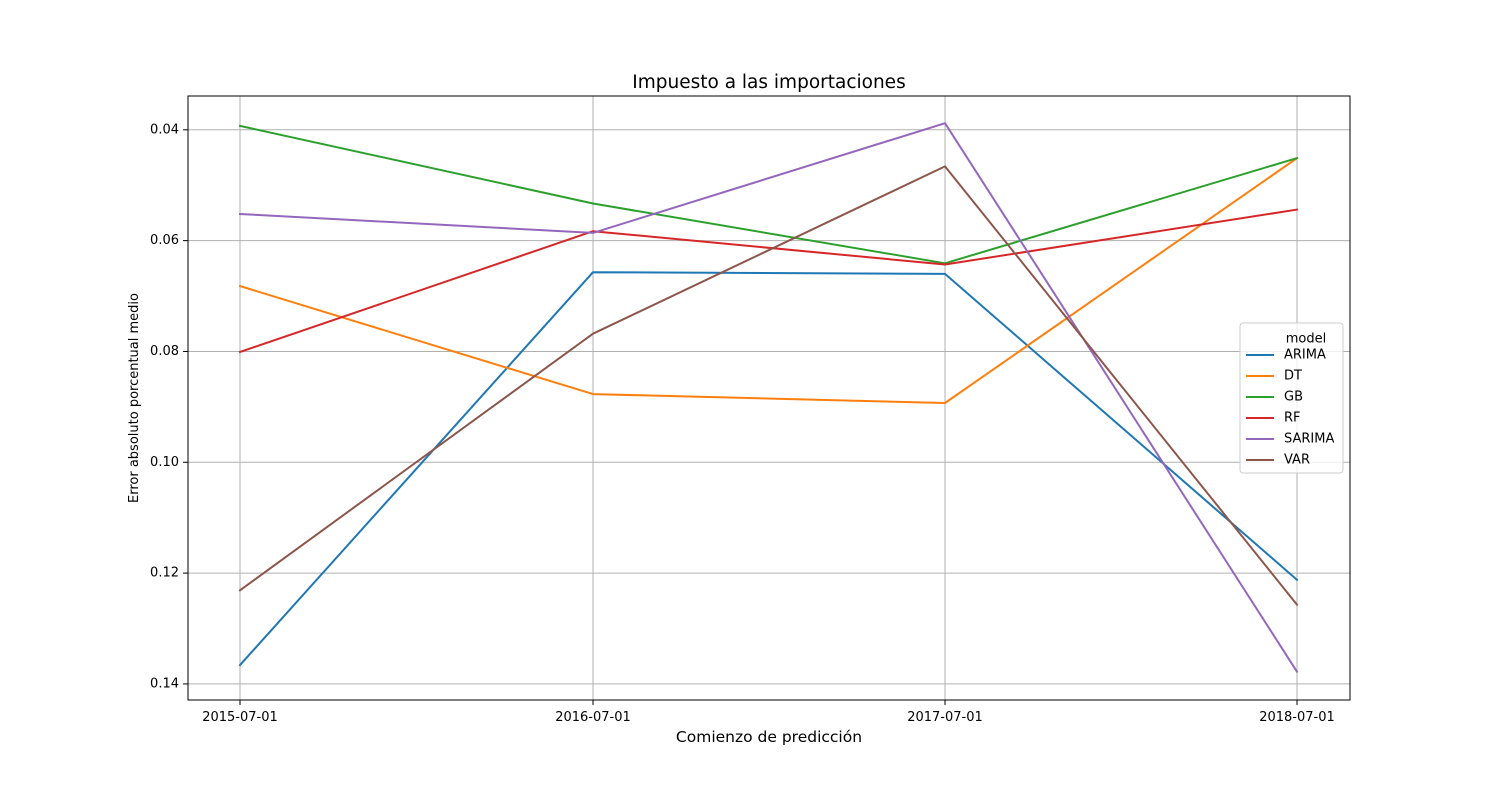 This screenshot has height=800, width=1500. Describe the element at coordinates (164, 462) in the screenshot. I see `y-tick-label: 0.10` at that location.